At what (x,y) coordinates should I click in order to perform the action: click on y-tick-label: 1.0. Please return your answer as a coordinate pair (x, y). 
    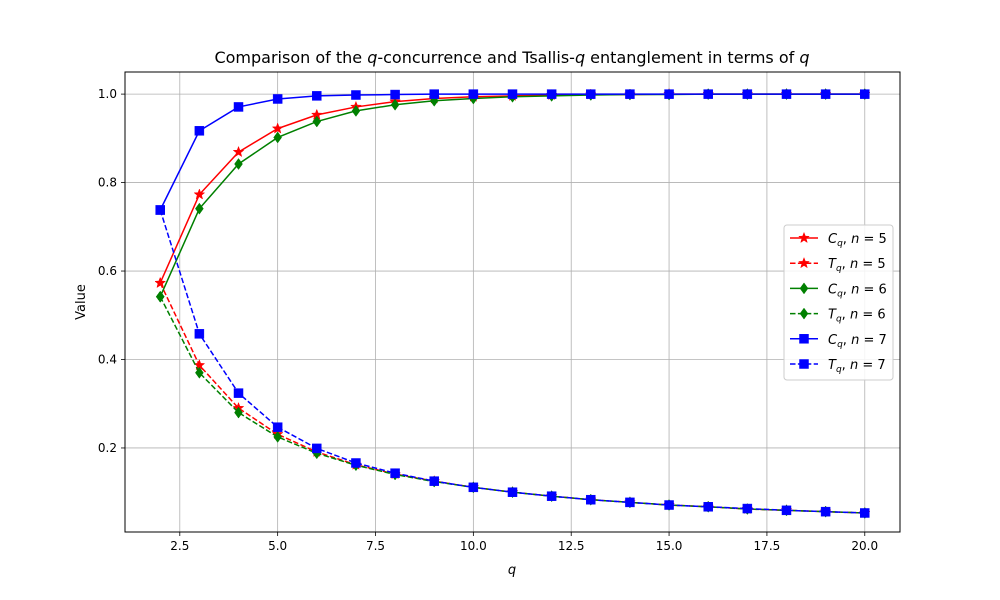
    Looking at the image, I should click on (107, 94).